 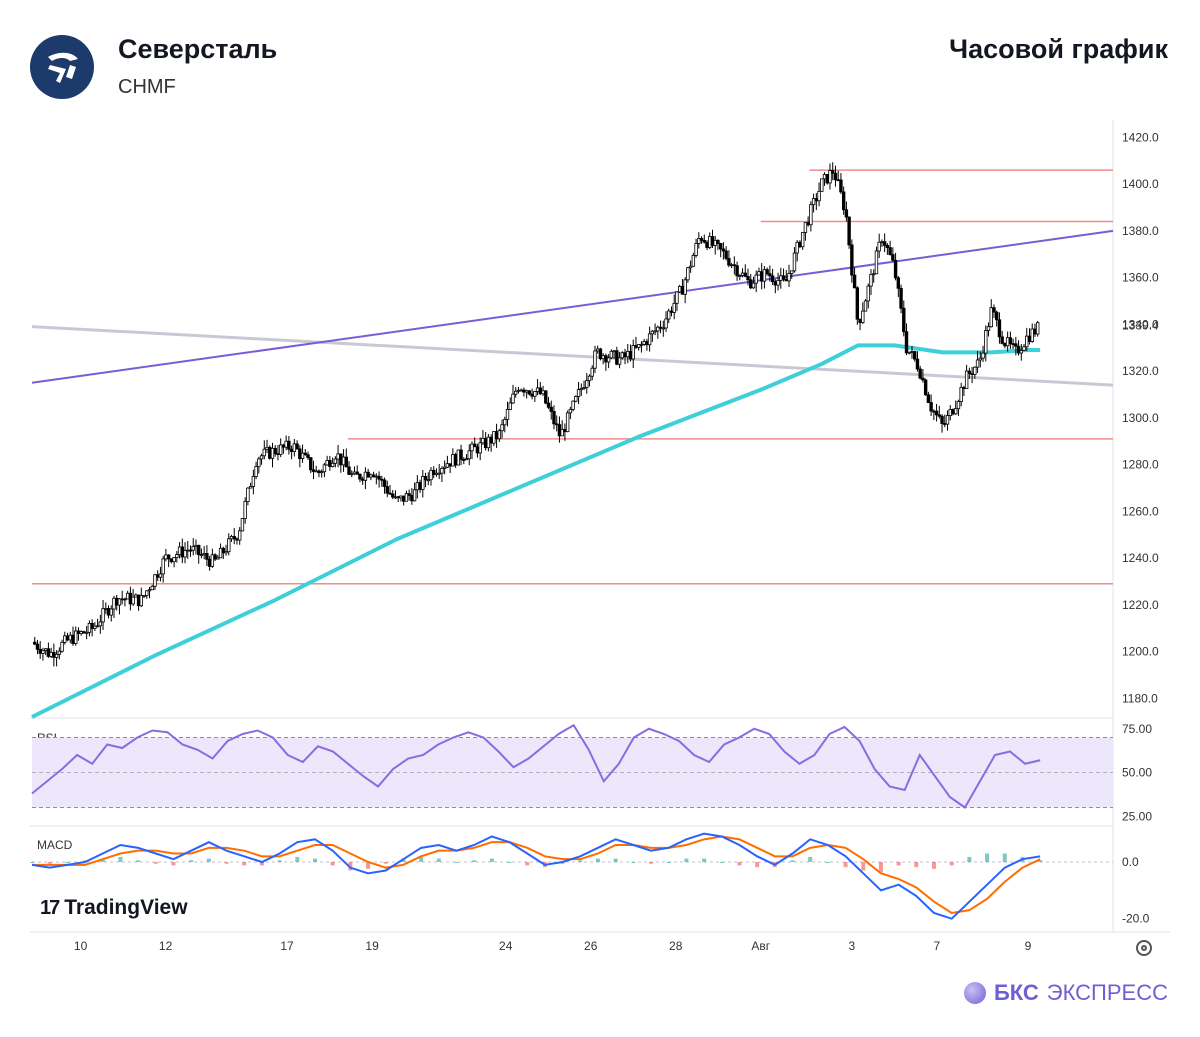 I want to click on price-tick-label: 1180.0, so click(x=1140, y=698).